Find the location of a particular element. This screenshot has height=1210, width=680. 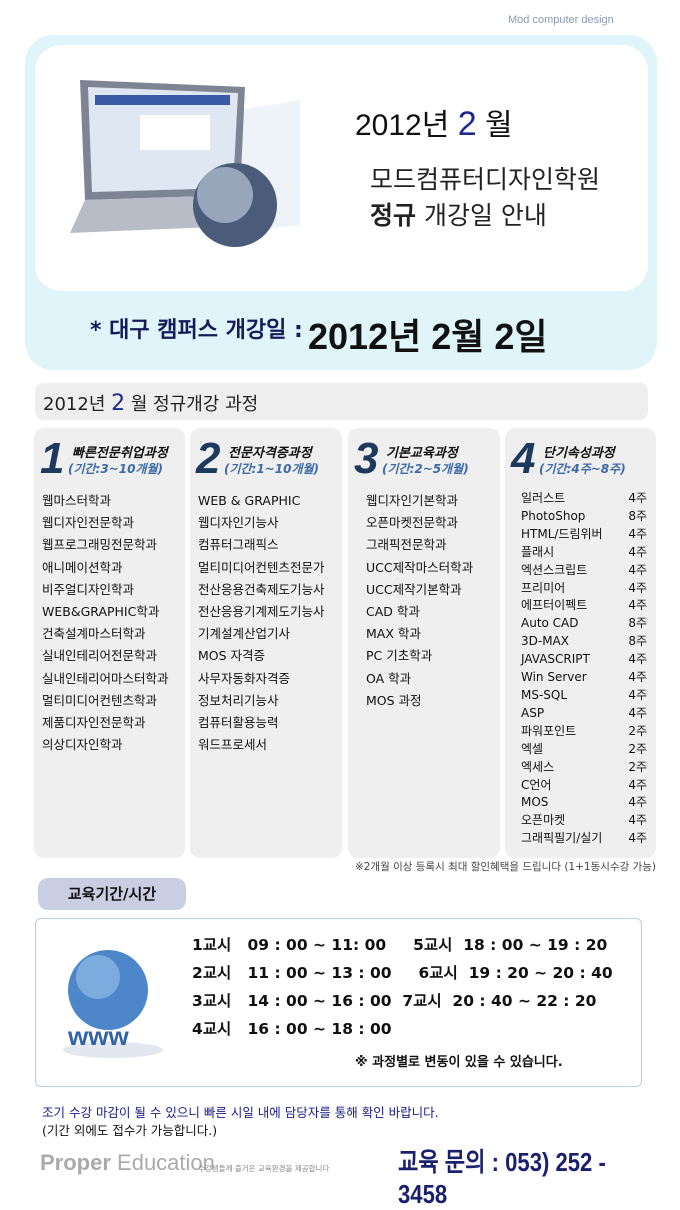

course-item: 웹마스터학과 is located at coordinates (77, 500).